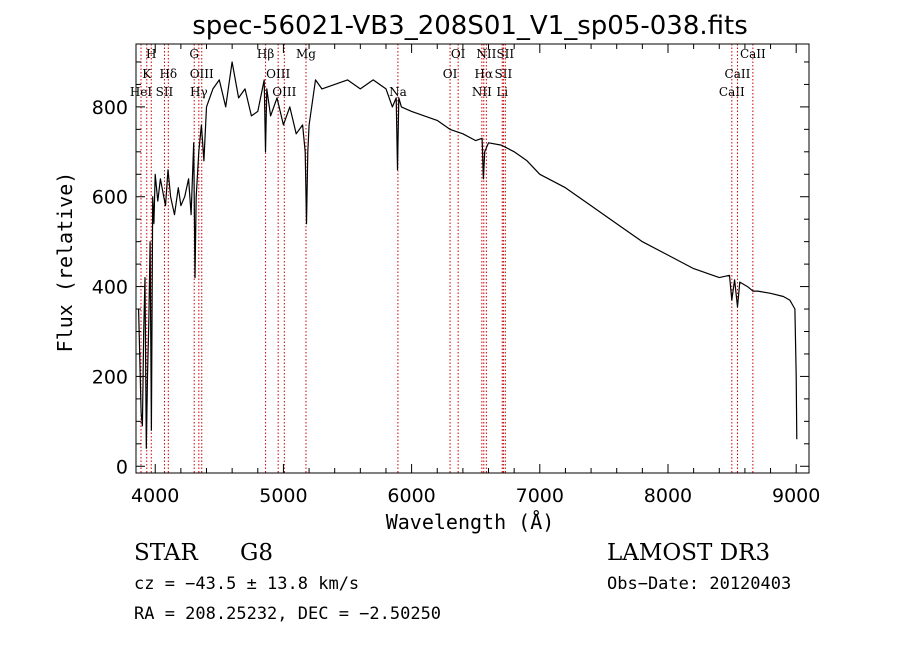  I want to click on y-axis-label: Flux (relative), so click(65, 262).